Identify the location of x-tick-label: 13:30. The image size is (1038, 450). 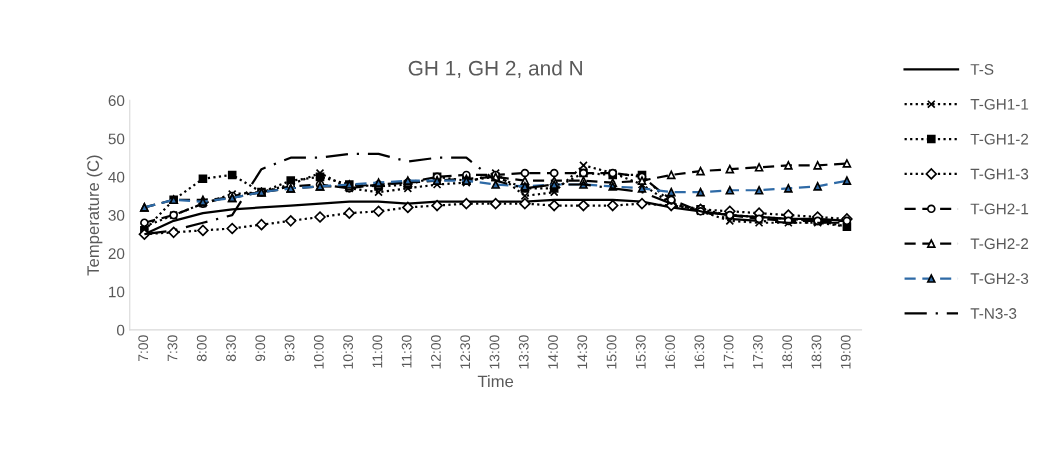
(523, 352).